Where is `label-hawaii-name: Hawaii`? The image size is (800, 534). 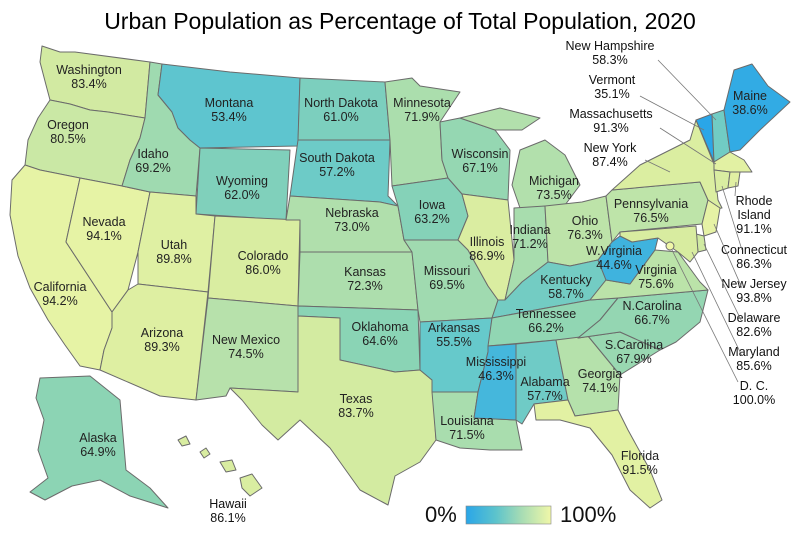 label-hawaii-name: Hawaii is located at coordinates (228, 504).